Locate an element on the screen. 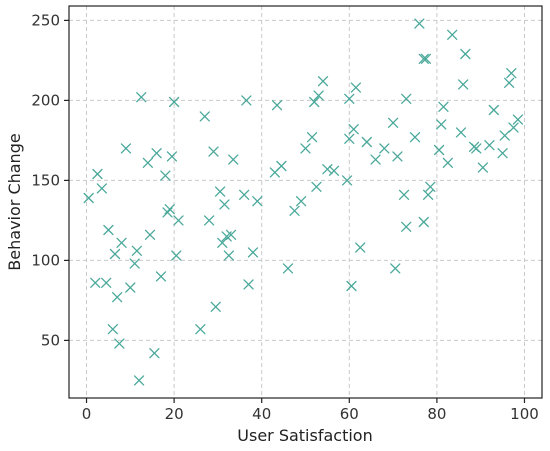  y-tick-label: 50 is located at coordinates (50, 340).